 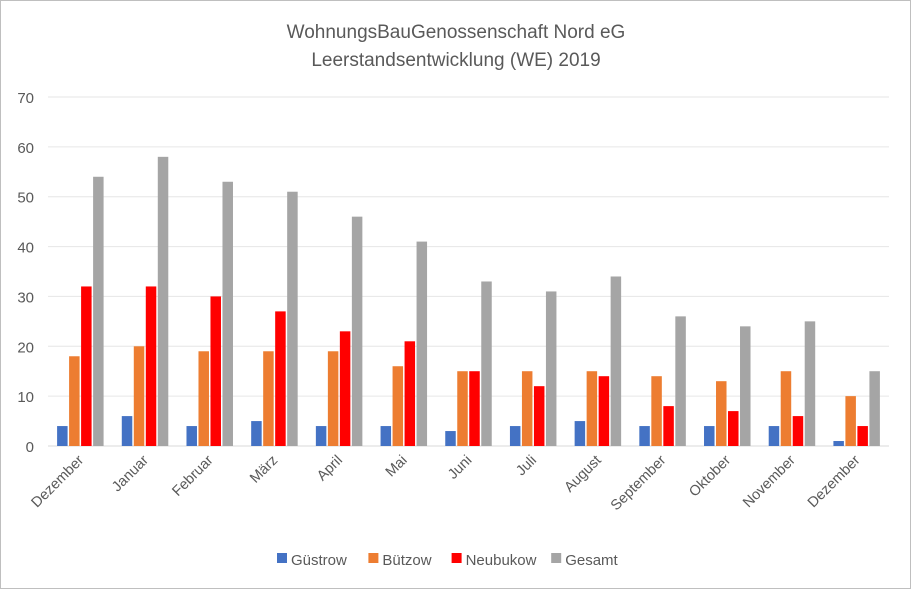 I want to click on y-tick-label: 70, so click(x=25, y=98).